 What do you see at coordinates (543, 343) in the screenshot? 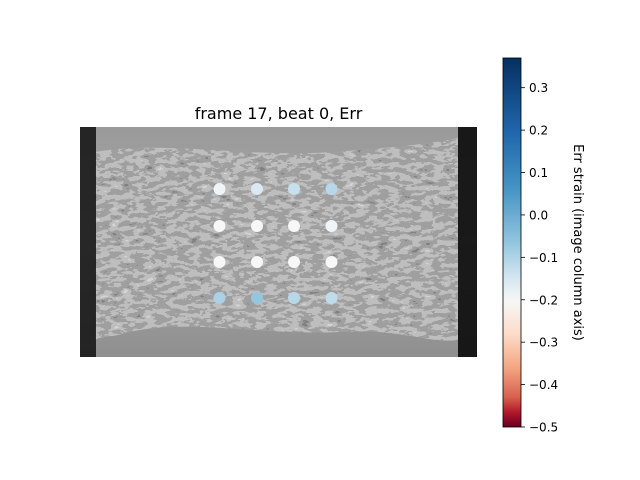
I see `colorbar-tick-label: −0.3` at bounding box center [543, 343].